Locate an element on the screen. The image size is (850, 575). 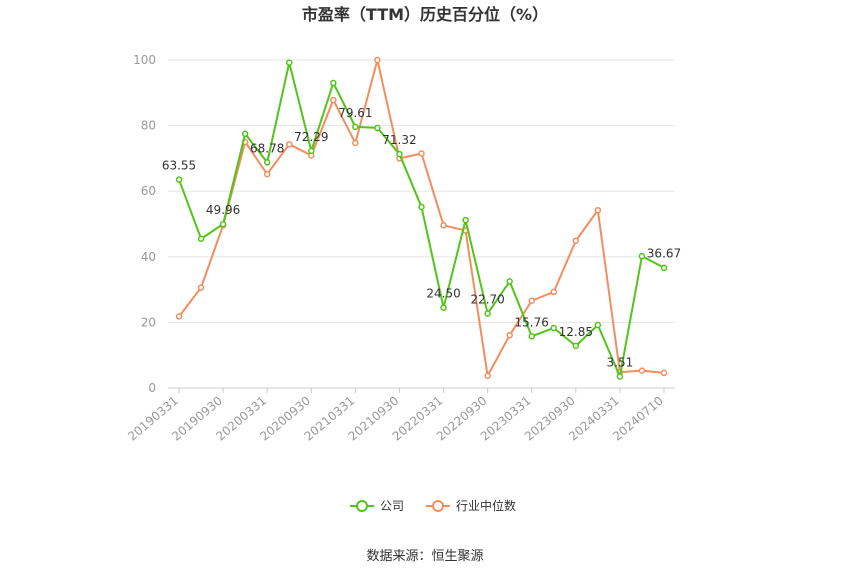
y-tick-label: 20 is located at coordinates (148, 322).